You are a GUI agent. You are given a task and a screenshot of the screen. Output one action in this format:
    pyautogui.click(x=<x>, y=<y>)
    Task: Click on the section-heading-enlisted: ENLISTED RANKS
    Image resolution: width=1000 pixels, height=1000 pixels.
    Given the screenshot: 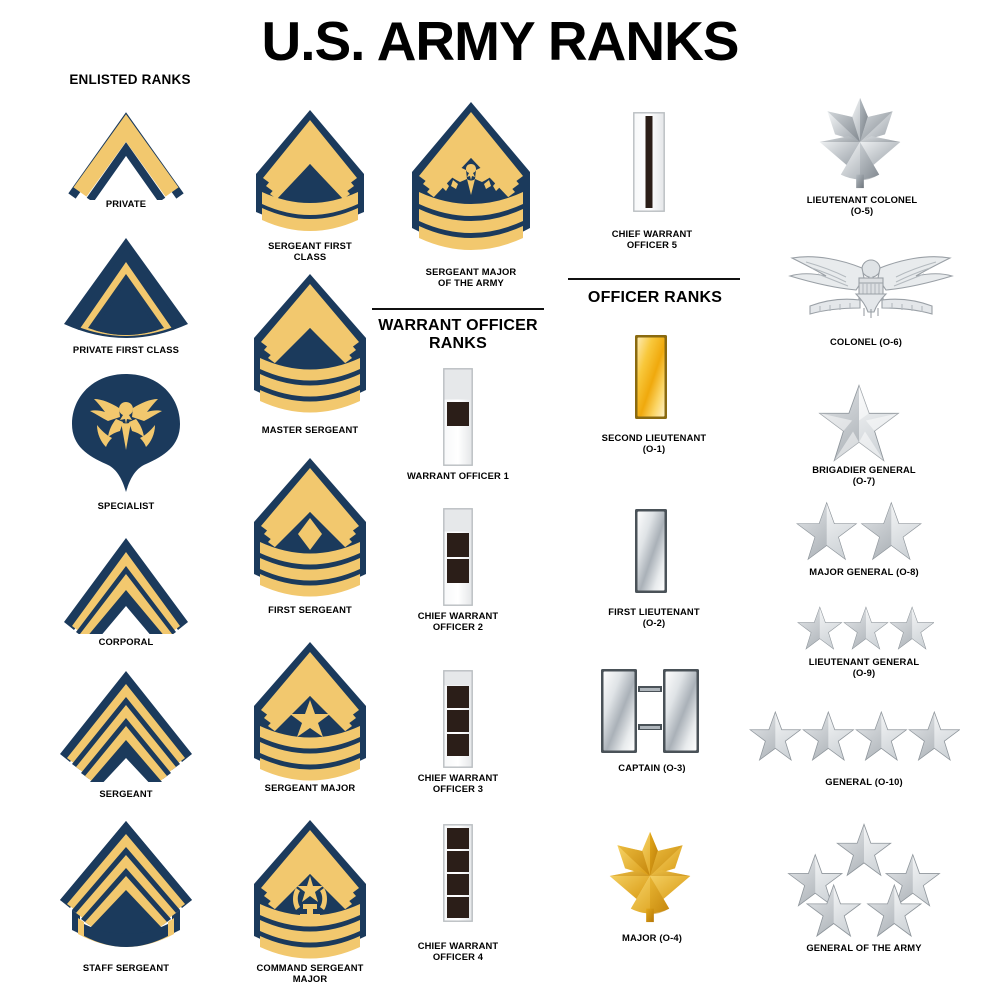 What is the action you would take?
    pyautogui.click(x=130, y=79)
    